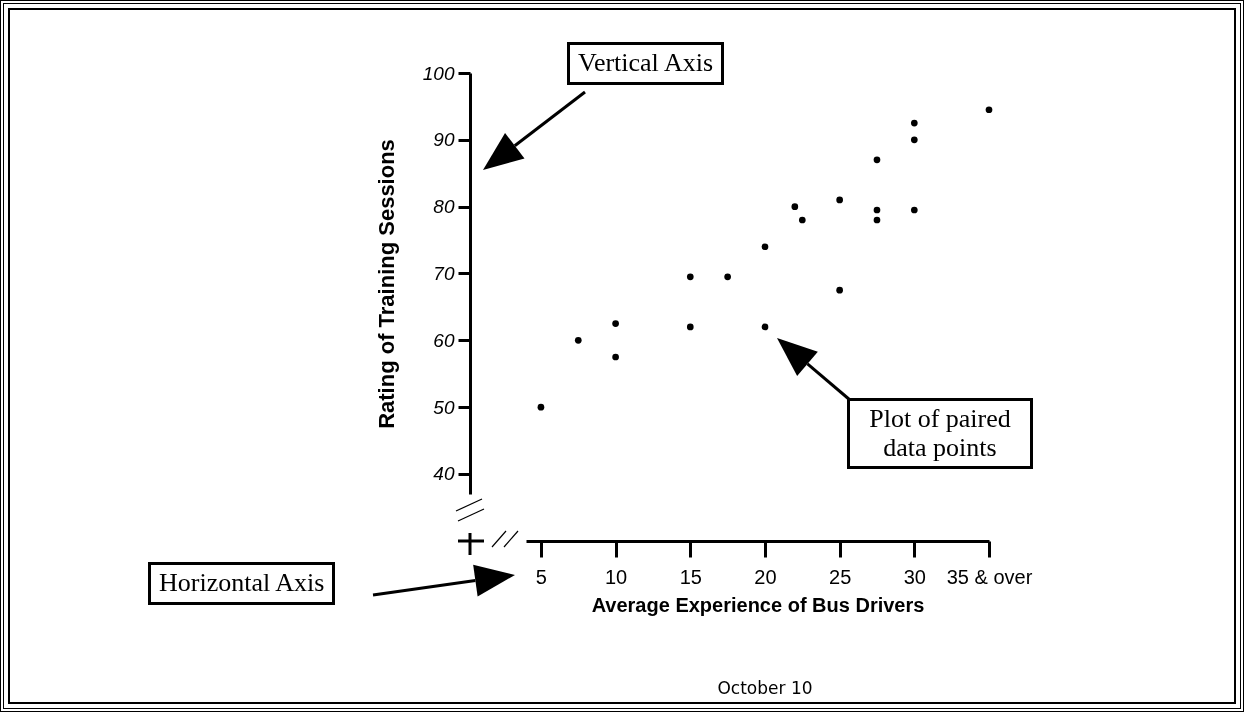 The width and height of the screenshot is (1244, 712). What do you see at coordinates (444, 340) in the screenshot?
I see `y-tick-label: 60` at bounding box center [444, 340].